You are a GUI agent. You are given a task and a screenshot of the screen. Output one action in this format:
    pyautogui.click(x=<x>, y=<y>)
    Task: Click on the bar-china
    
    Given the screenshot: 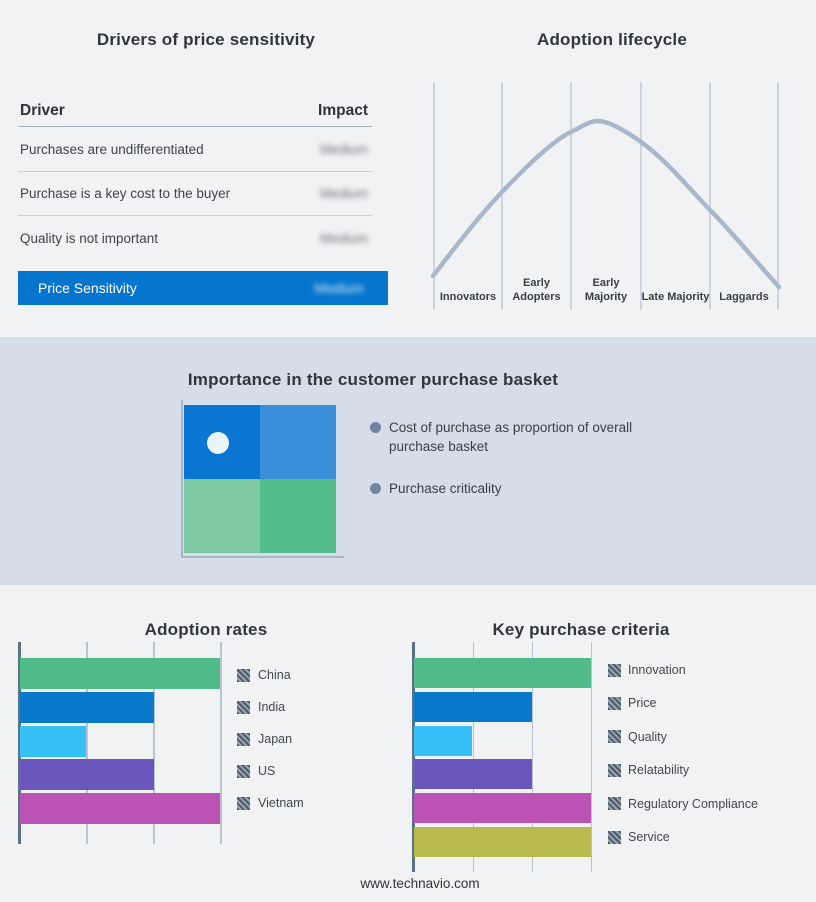 What is the action you would take?
    pyautogui.click(x=119, y=673)
    